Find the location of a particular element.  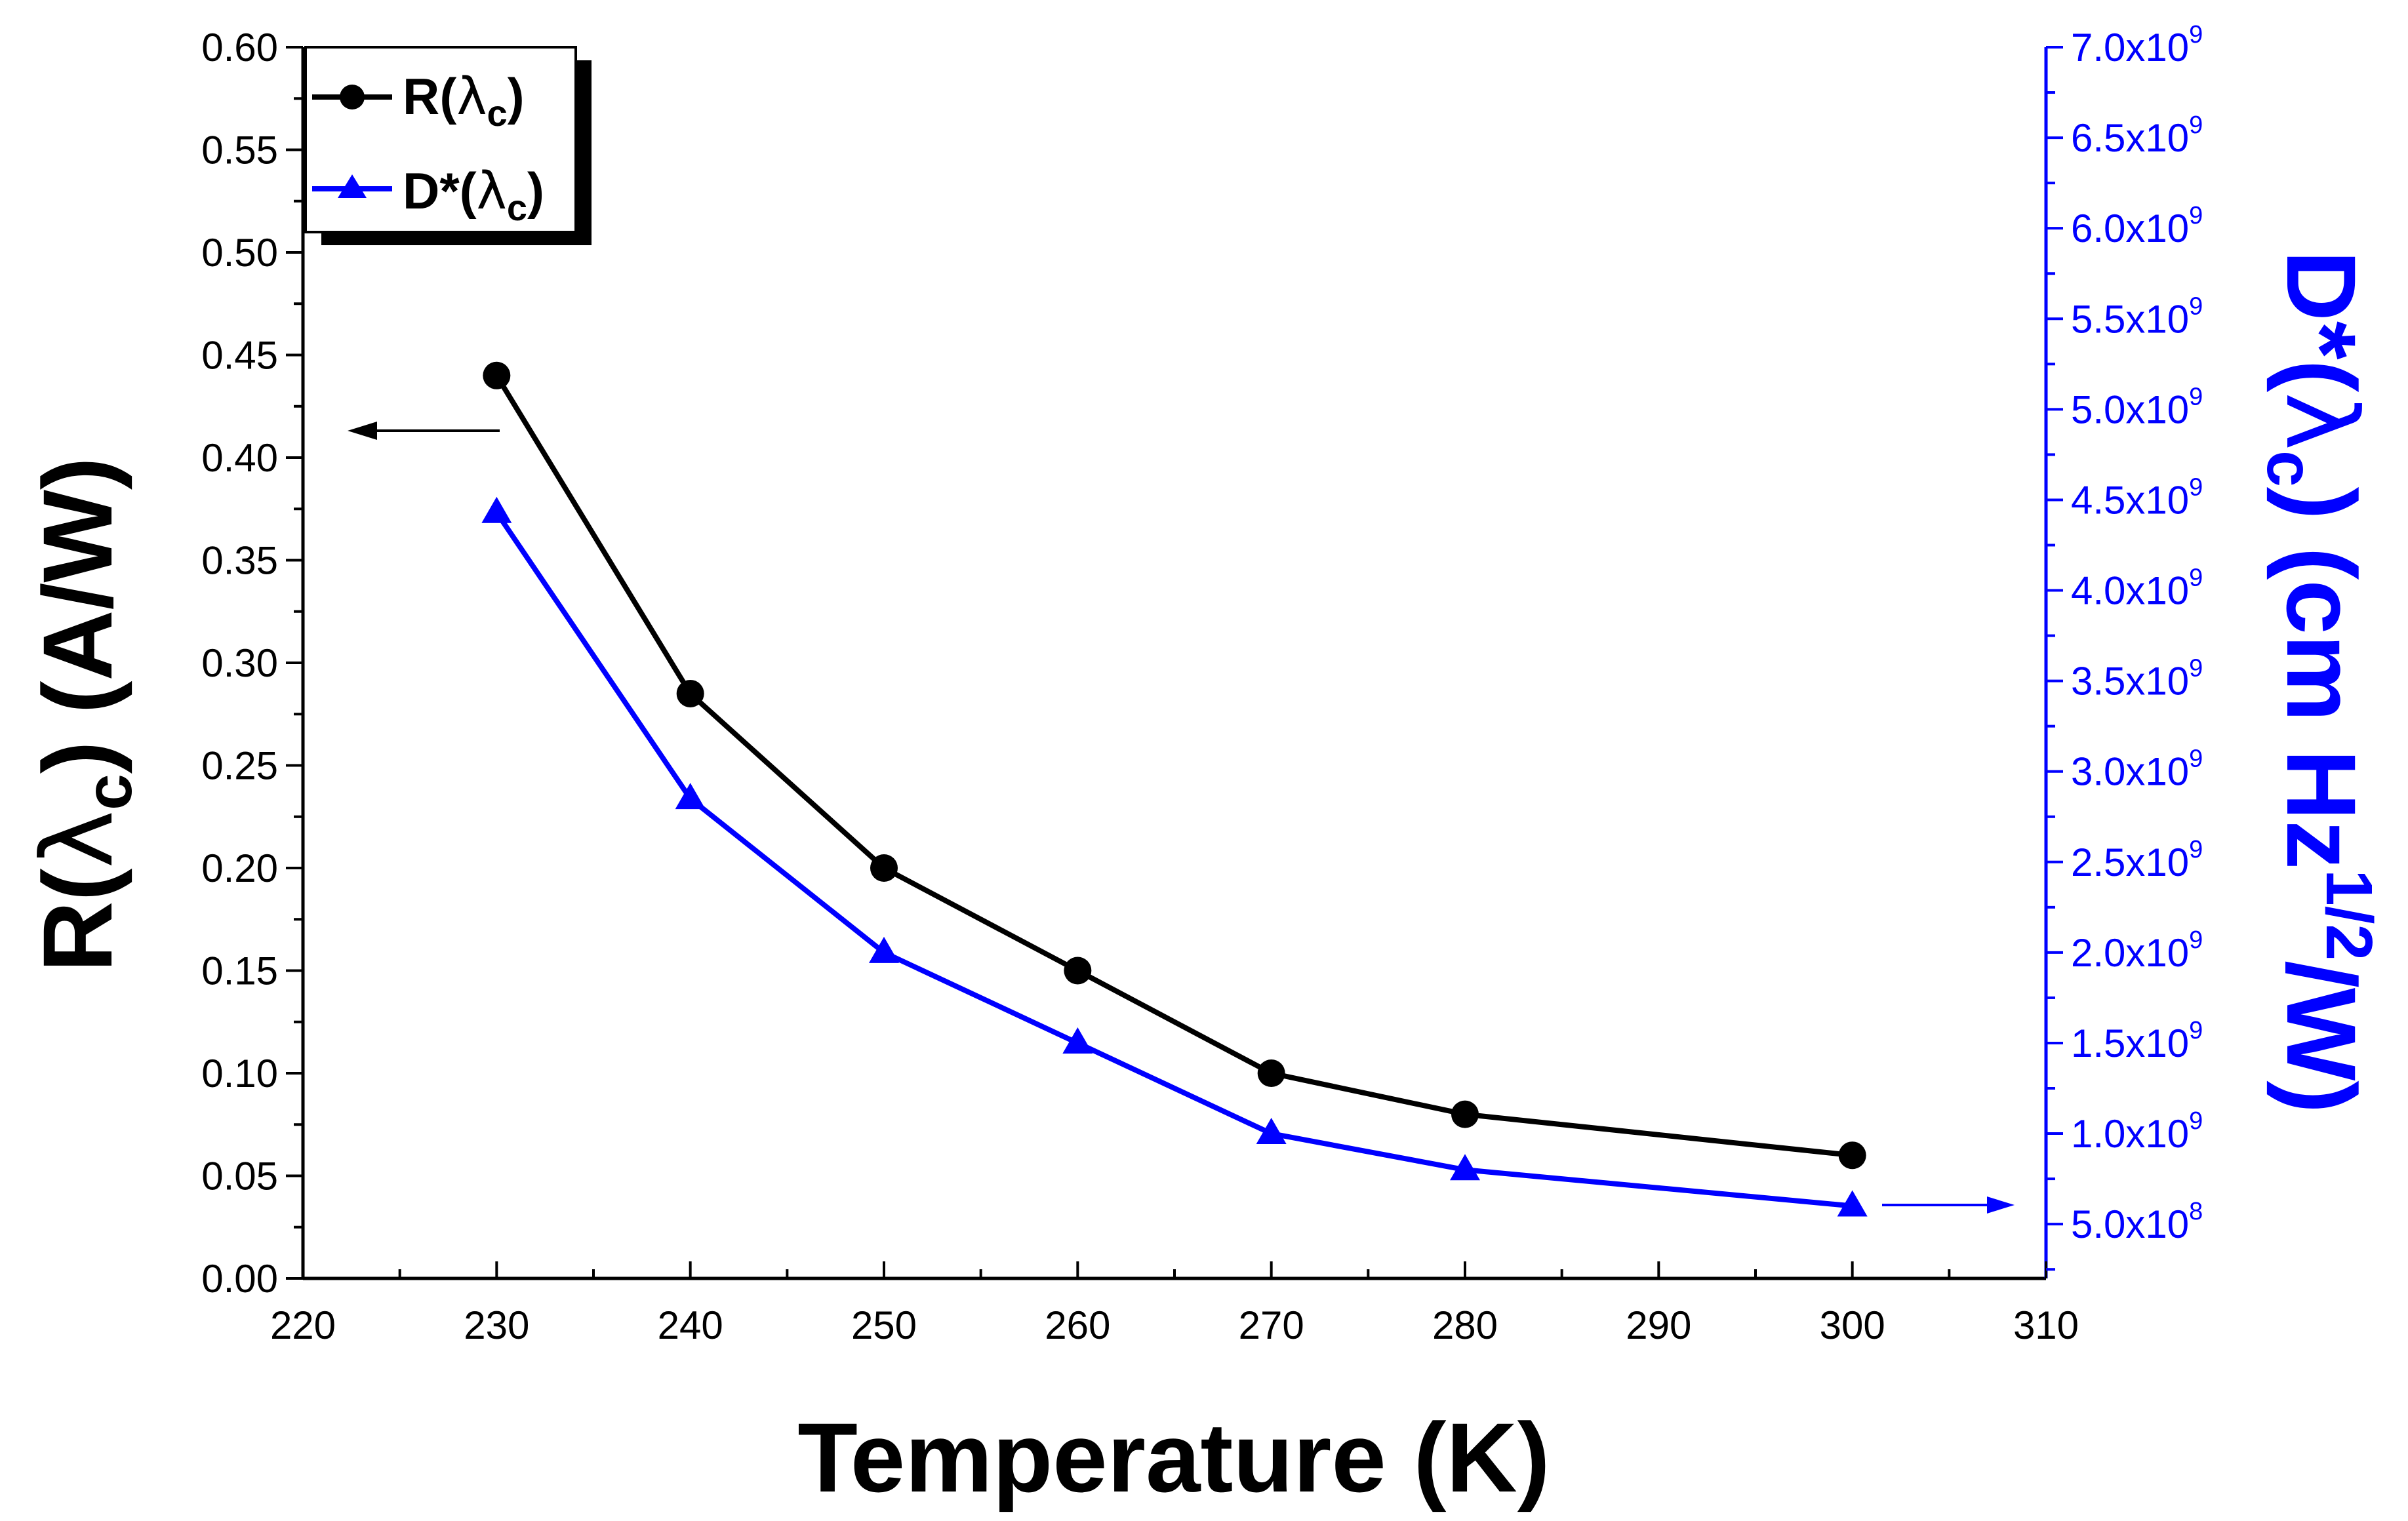

right-tick-label: 1.0x10⁹ is located at coordinates (2137, 1131).